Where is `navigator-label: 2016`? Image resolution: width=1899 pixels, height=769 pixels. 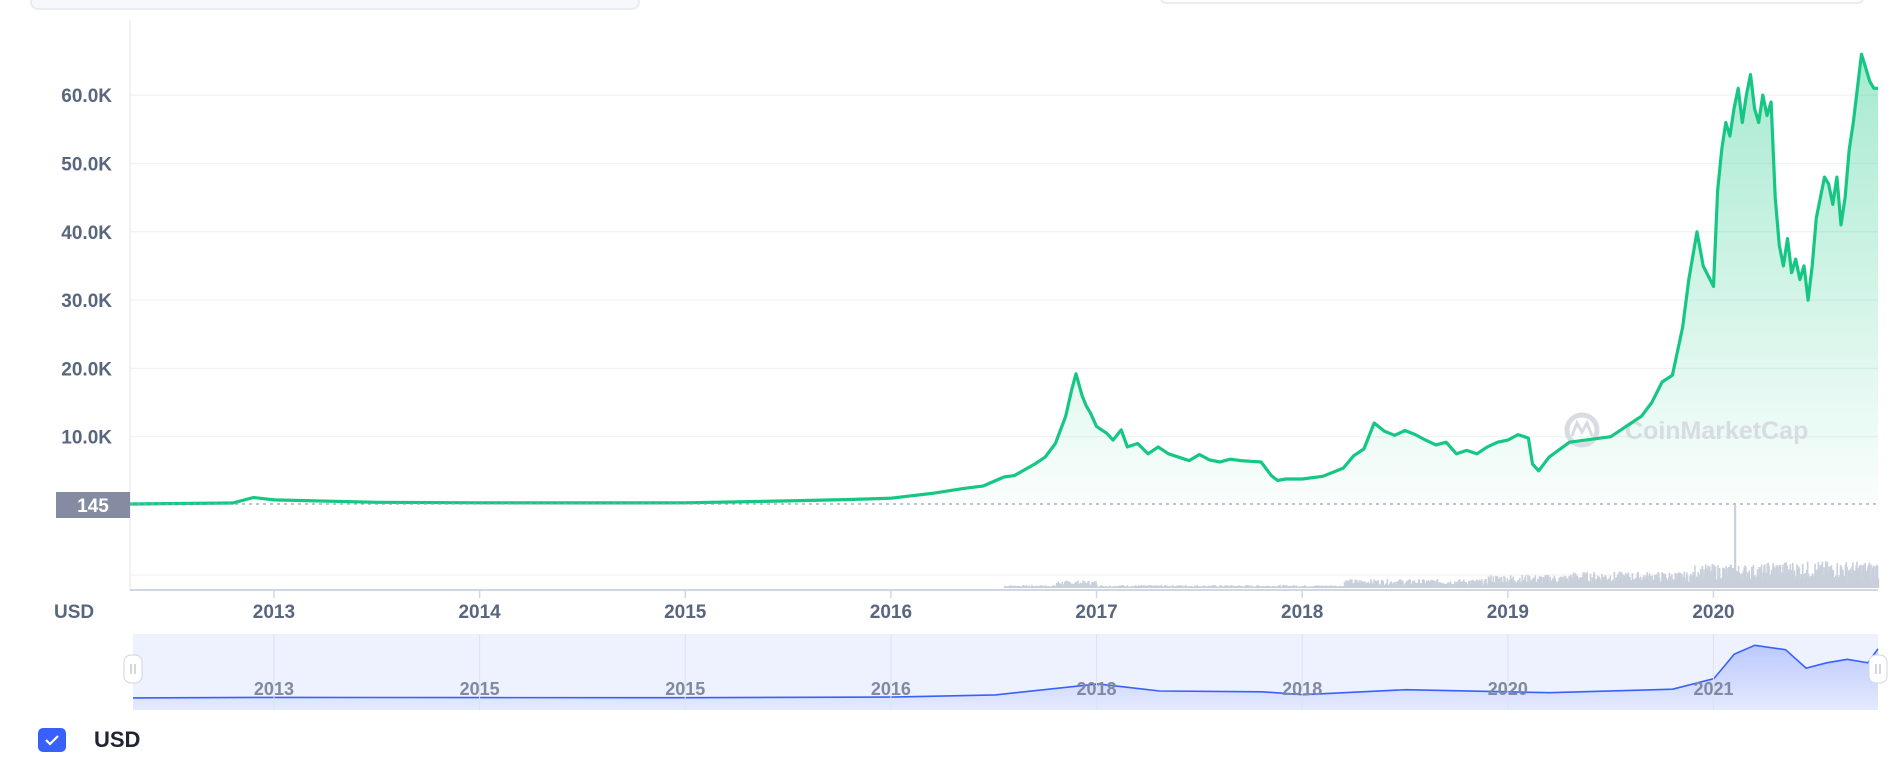
navigator-label: 2016 is located at coordinates (891, 689).